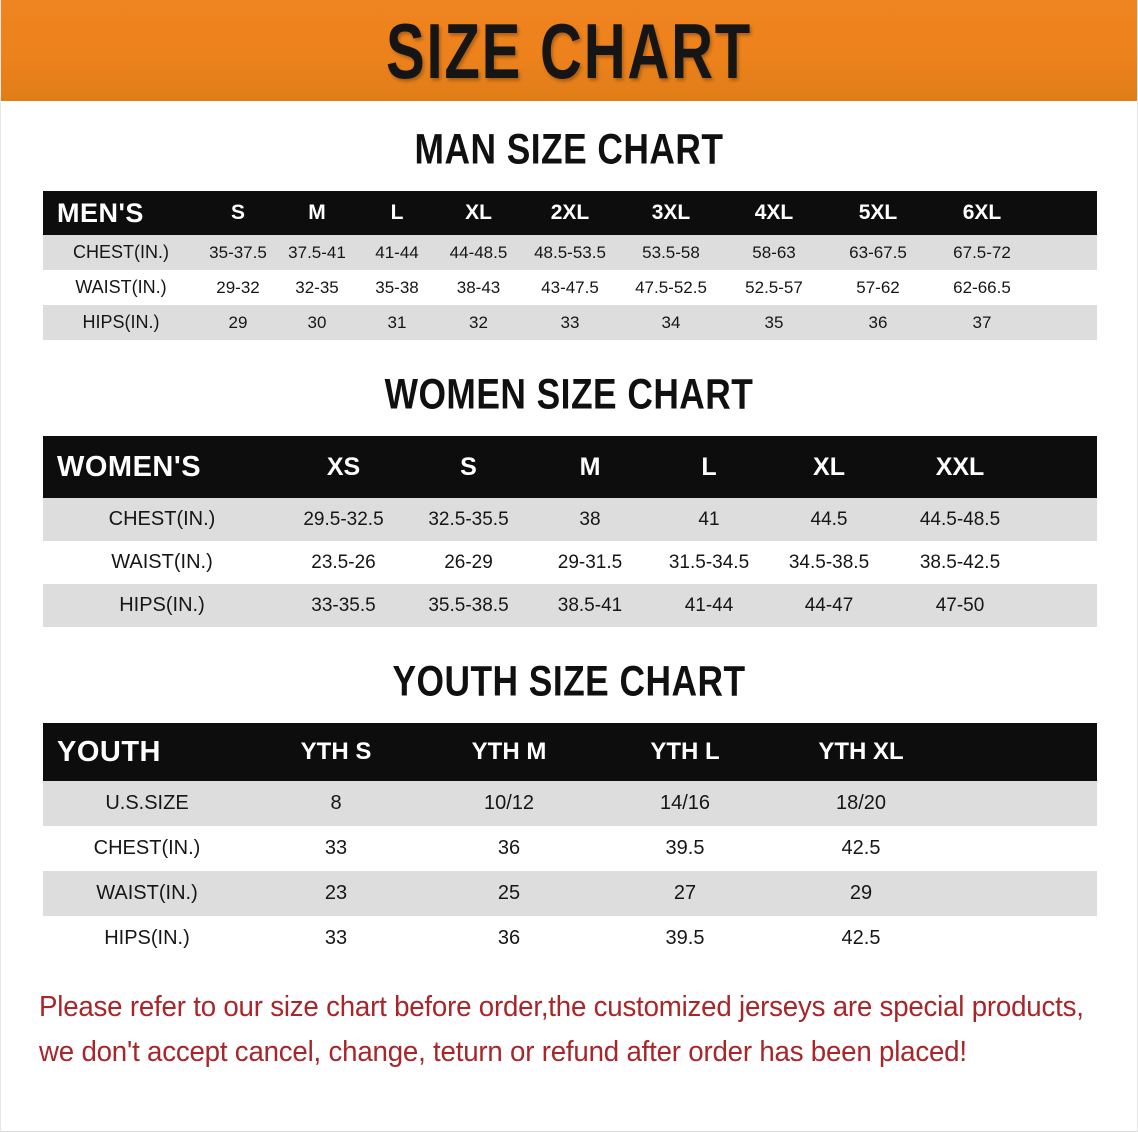  Describe the element at coordinates (1064, 605) in the screenshot. I see `women-hips-spacer` at that location.